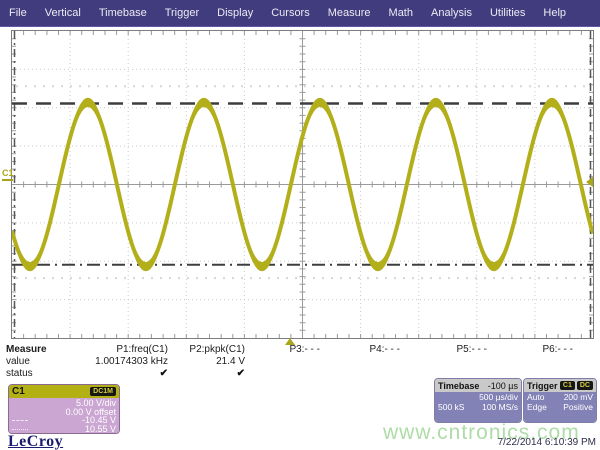 The width and height of the screenshot is (600, 450). I want to click on measure-p3-status, so click(282, 374).